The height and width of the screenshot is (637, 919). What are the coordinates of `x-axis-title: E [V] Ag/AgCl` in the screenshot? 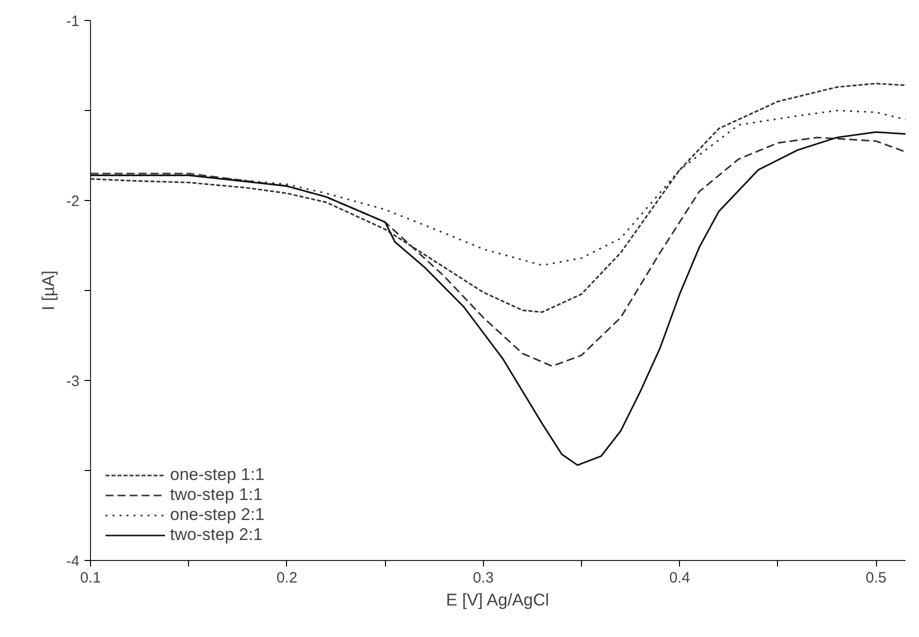 It's located at (498, 600).